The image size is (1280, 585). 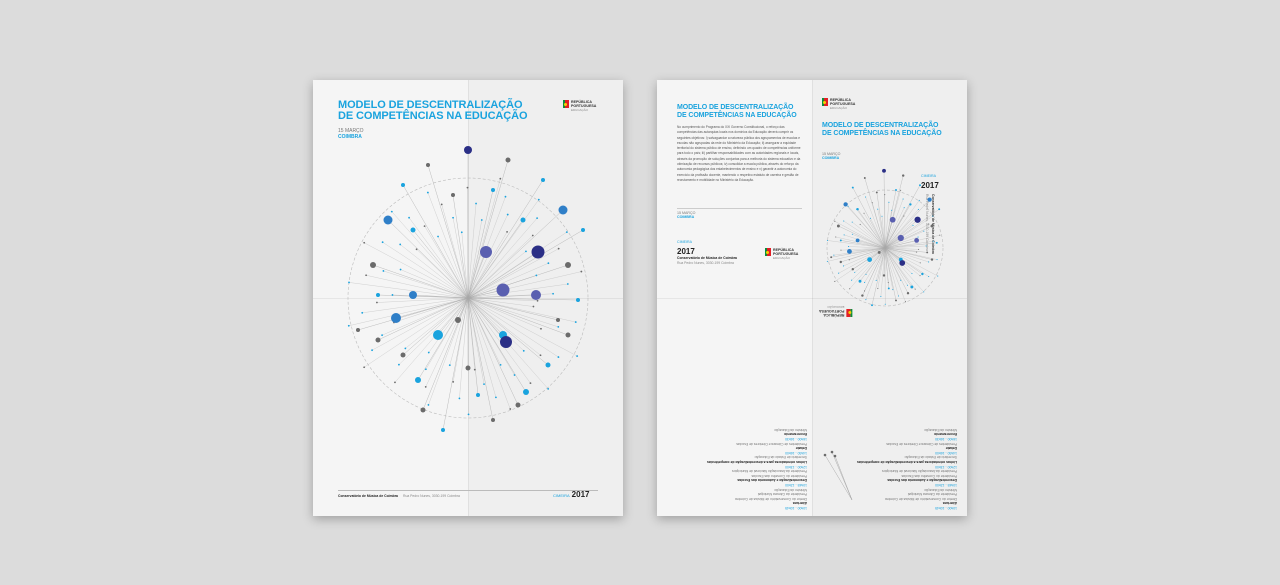 I want to click on fold-line, so click(x=812, y=298).